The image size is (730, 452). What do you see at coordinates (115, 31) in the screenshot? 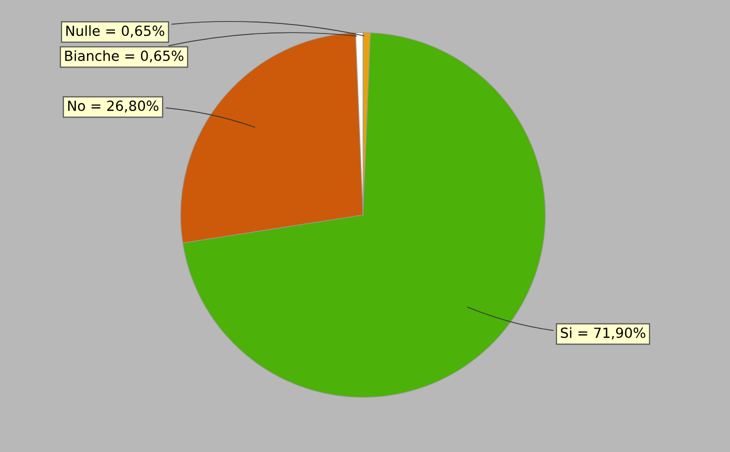
I see `slice-label: Nulle = 0,65%` at bounding box center [115, 31].